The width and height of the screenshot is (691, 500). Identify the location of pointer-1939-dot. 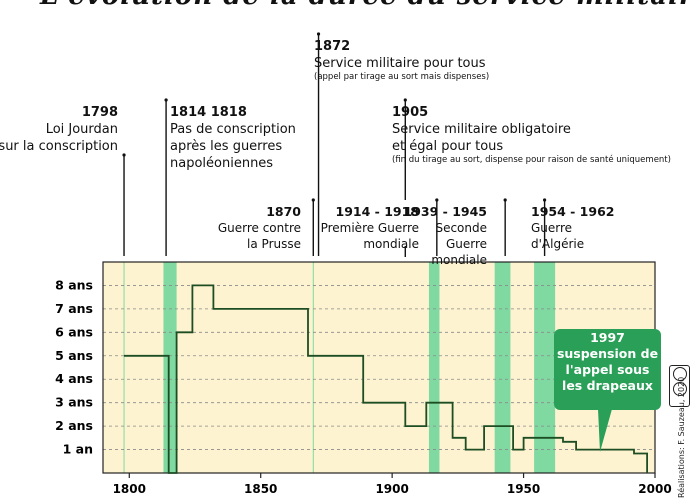
(505, 200).